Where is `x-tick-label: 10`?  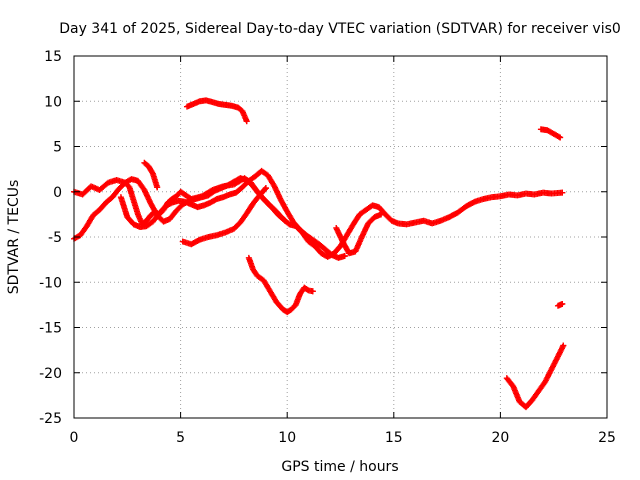 x-tick-label: 10 is located at coordinates (287, 438).